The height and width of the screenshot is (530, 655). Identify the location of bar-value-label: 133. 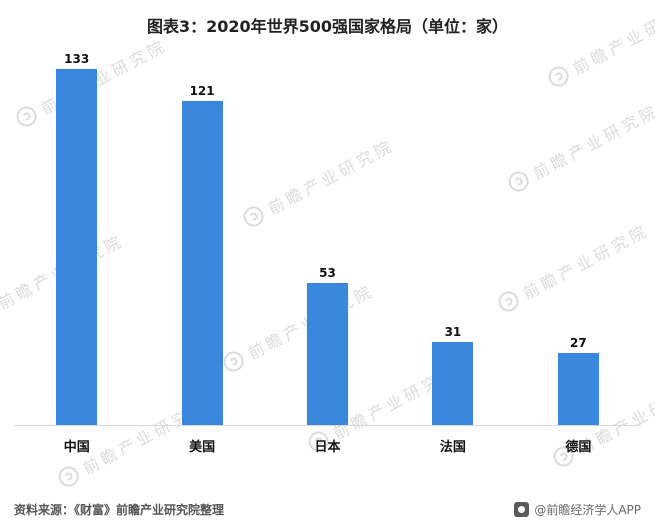
(77, 59).